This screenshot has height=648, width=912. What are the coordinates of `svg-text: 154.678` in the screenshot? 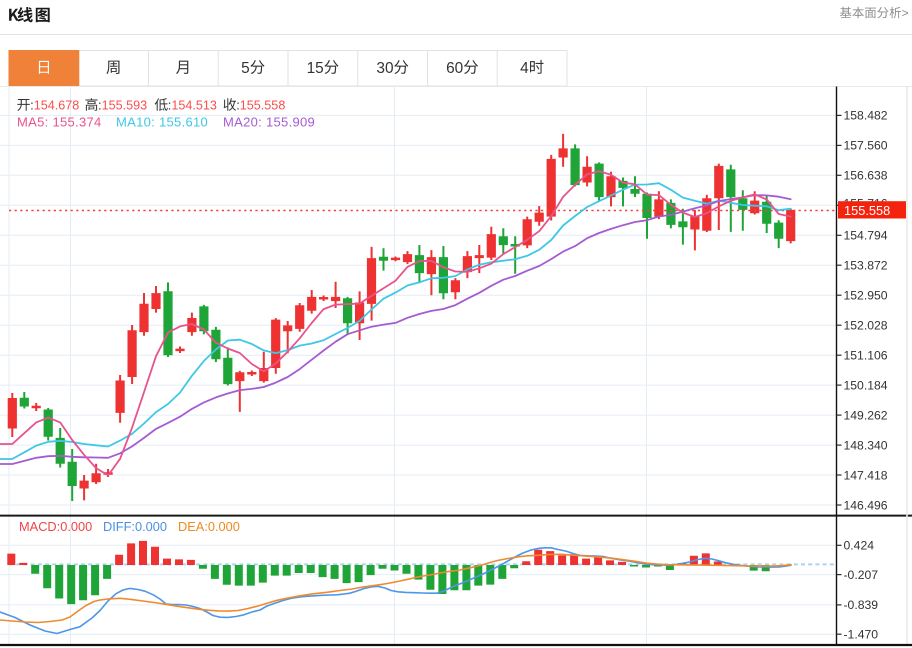 It's located at (57, 106).